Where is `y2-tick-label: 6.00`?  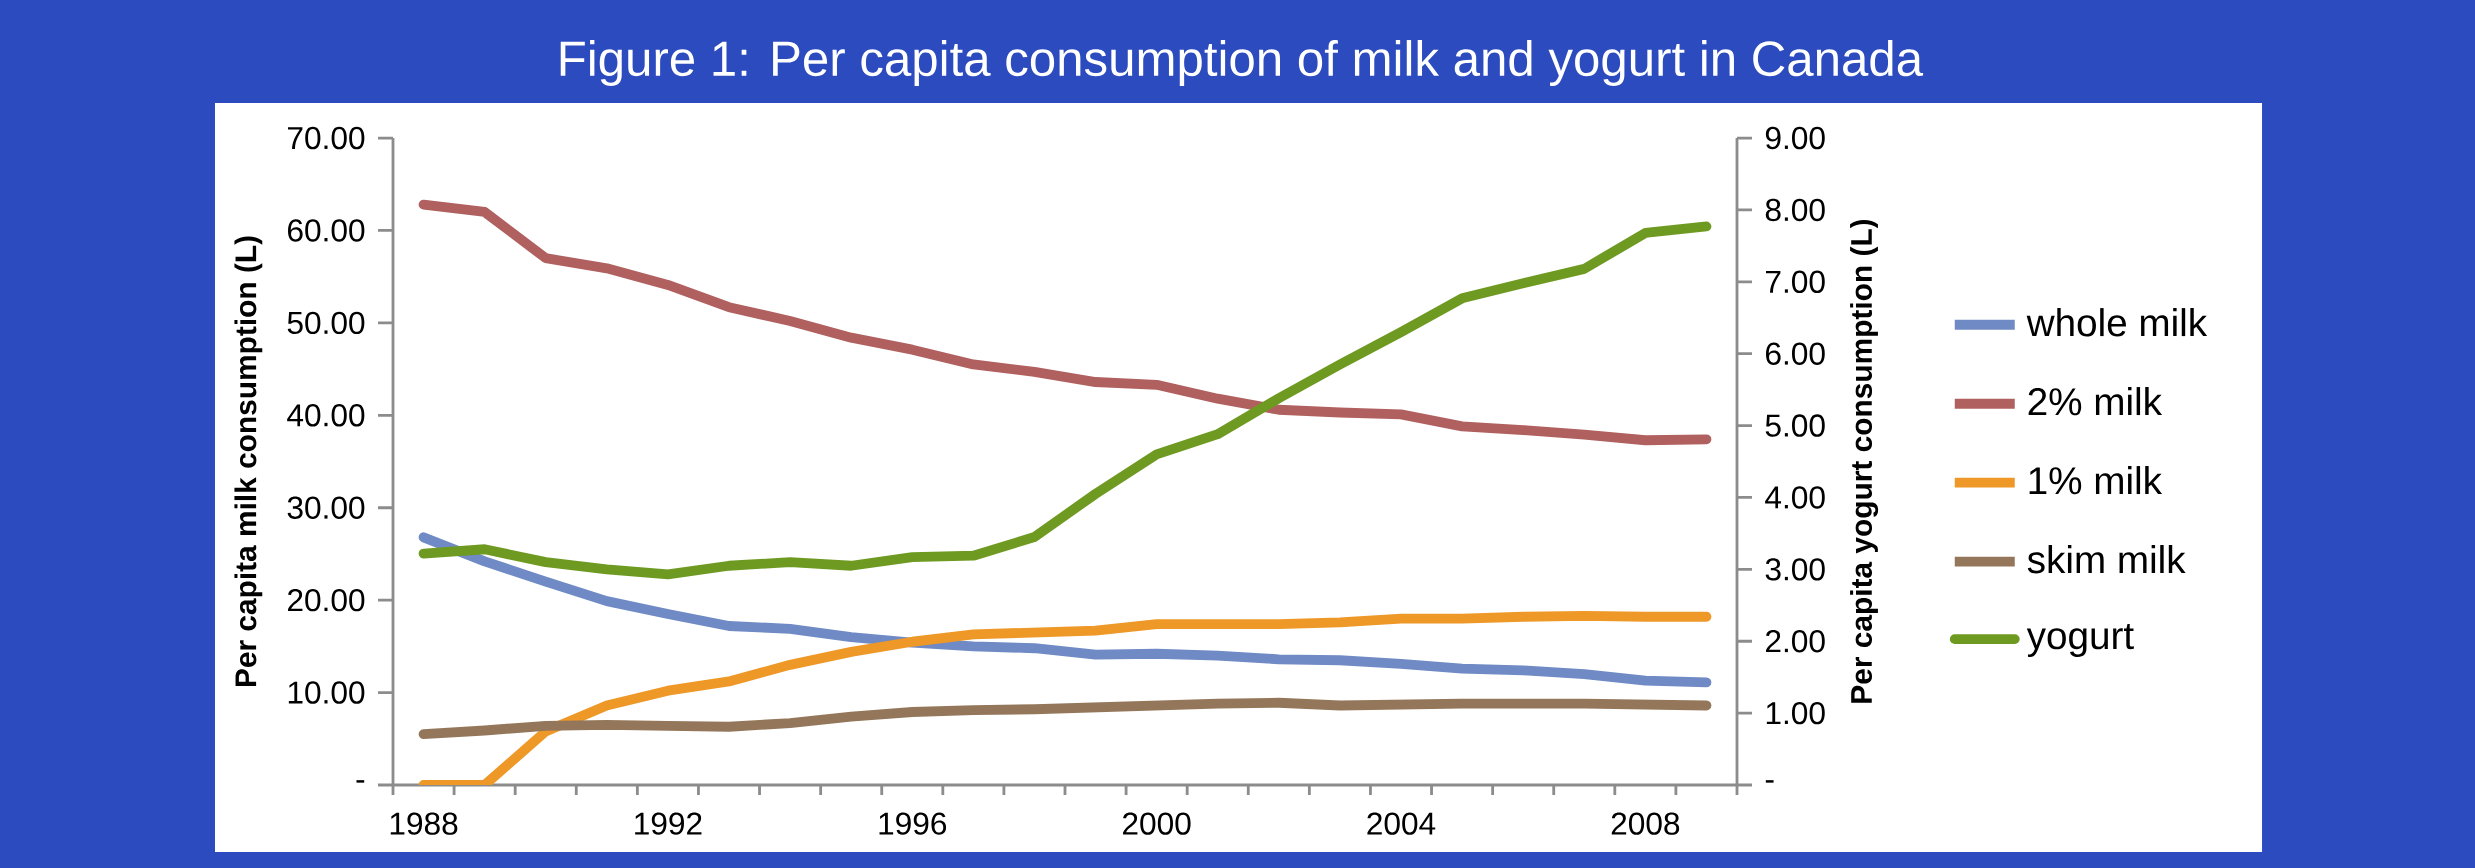
y2-tick-label: 6.00 is located at coordinates (1795, 353).